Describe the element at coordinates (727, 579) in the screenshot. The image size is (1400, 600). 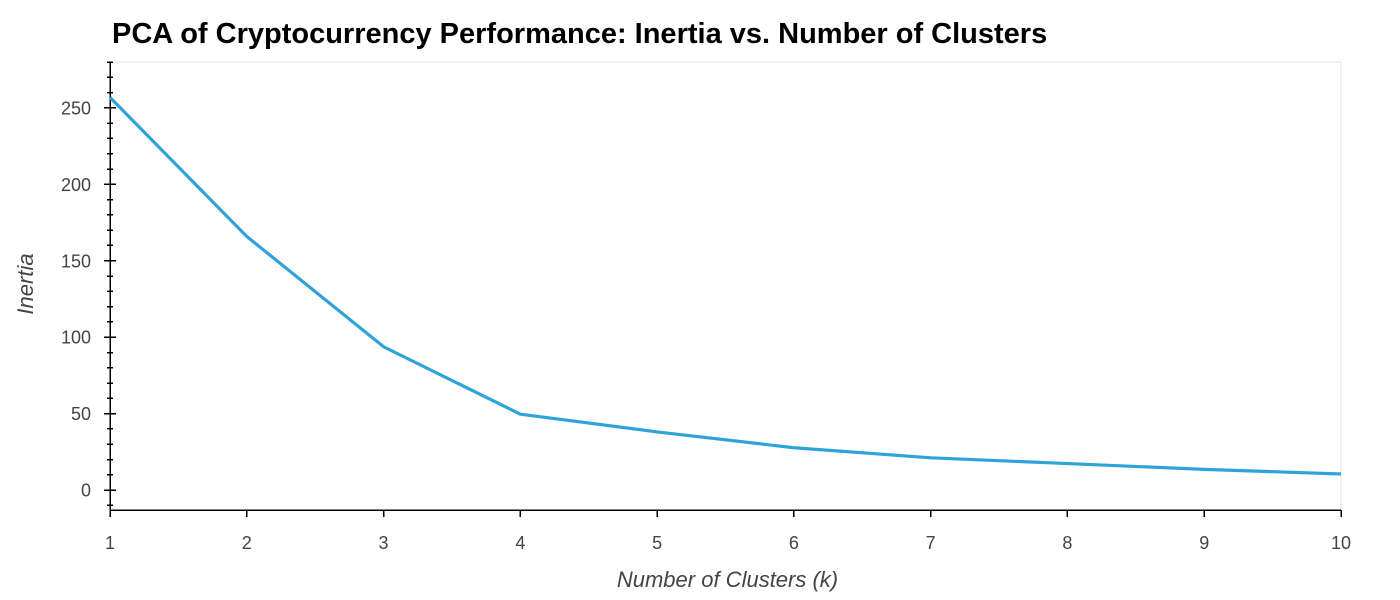
I see `x-axis-label: Number of Clusters (k)` at that location.